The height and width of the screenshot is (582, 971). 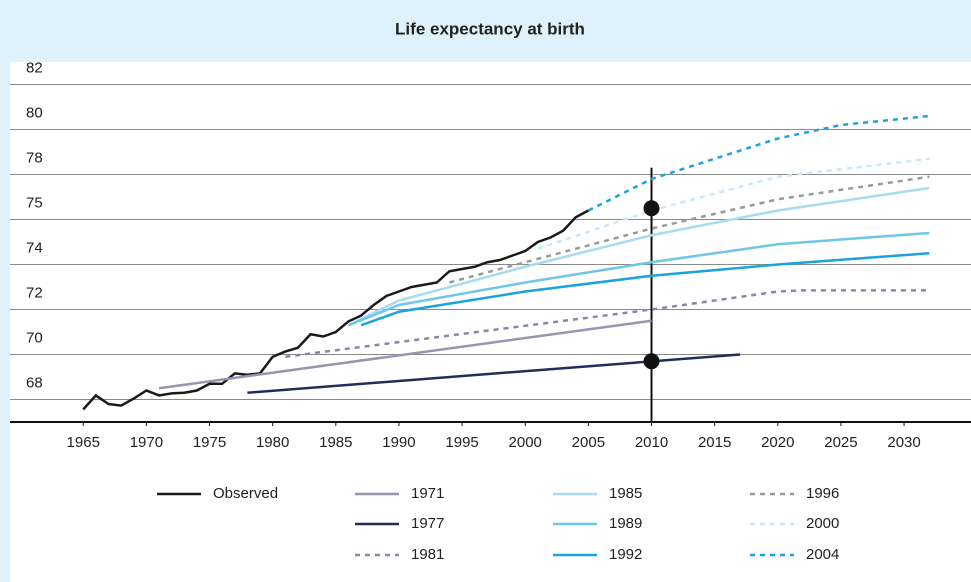 I want to click on x-tick-label: 2005, so click(x=588, y=442).